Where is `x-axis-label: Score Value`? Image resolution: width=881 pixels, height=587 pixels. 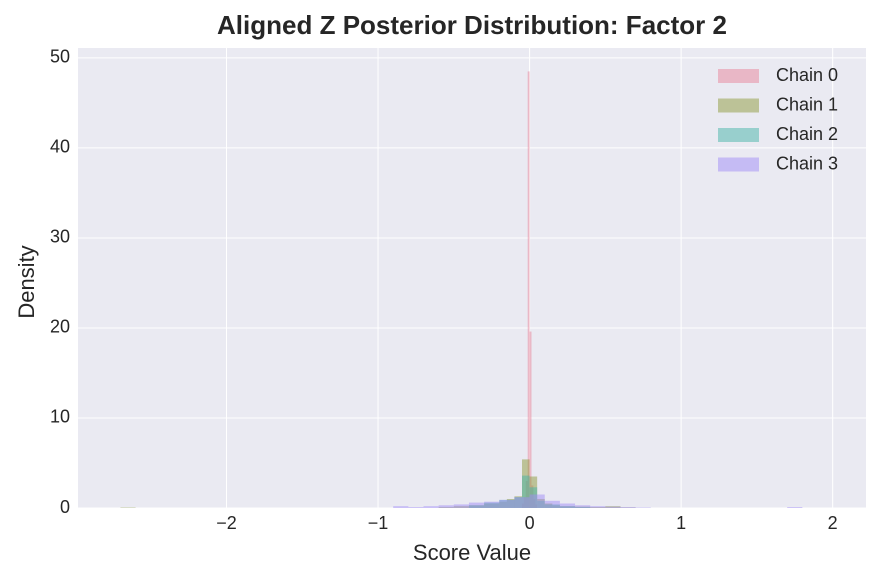
x-axis-label: Score Value is located at coordinates (472, 552).